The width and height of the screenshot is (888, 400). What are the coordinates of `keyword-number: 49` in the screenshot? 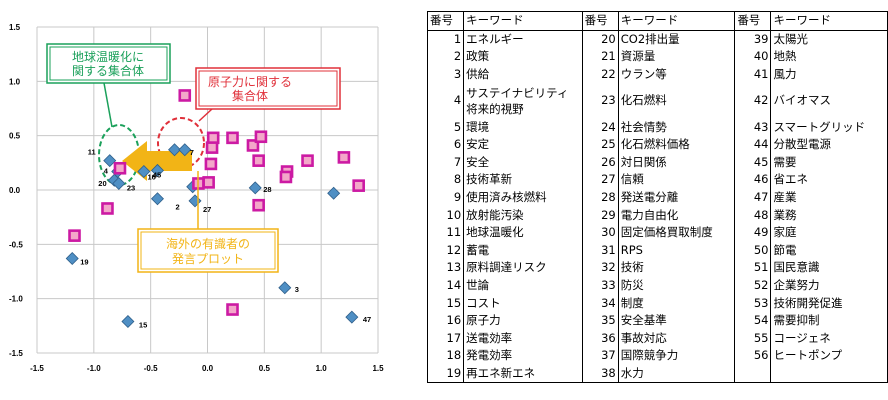 It's located at (752, 232).